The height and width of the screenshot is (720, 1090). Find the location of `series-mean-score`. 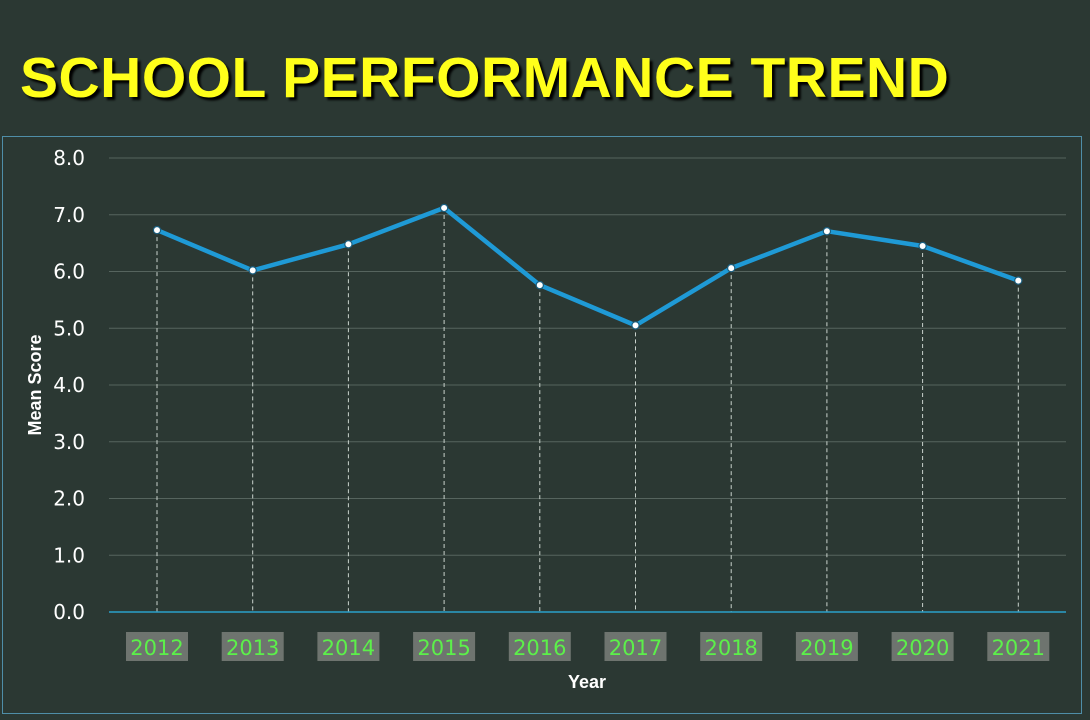

series-mean-score is located at coordinates (587, 266).